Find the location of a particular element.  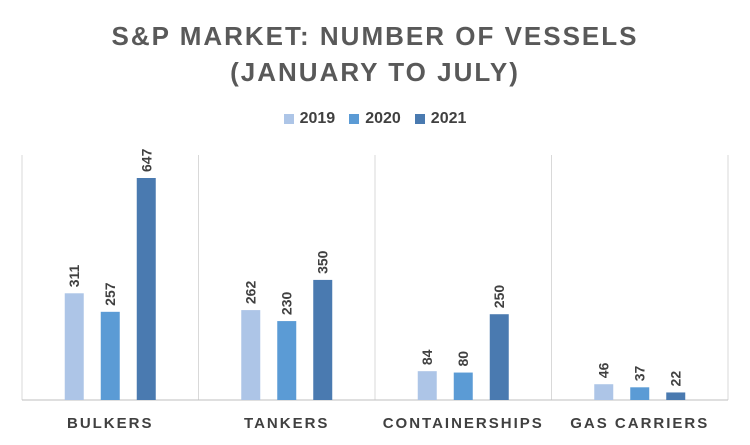

legend-swatch-2021 is located at coordinates (419, 119).